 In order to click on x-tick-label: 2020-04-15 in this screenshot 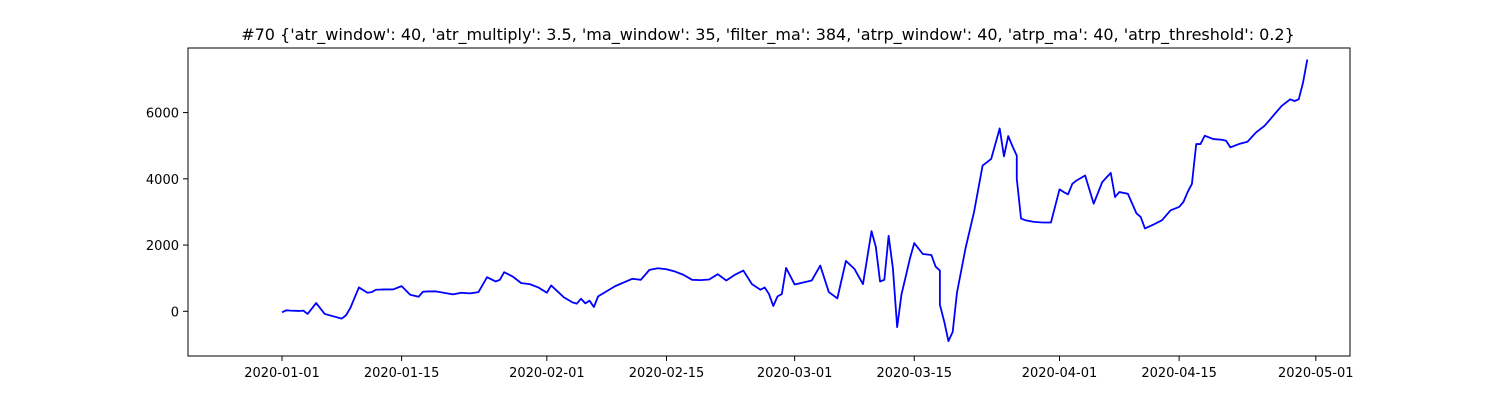, I will do `click(1179, 373)`.